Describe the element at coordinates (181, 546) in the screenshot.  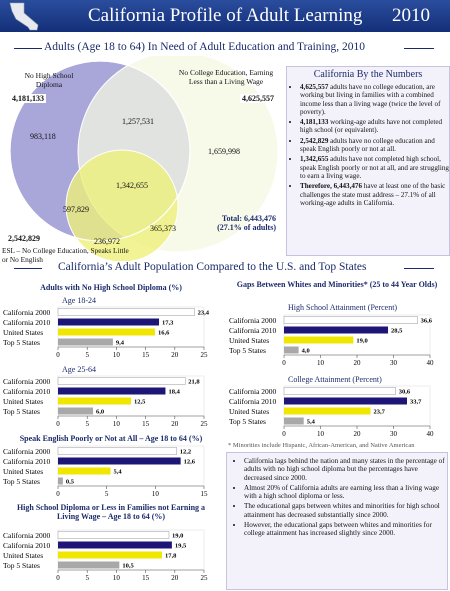
I see `value-label: 19,5` at that location.